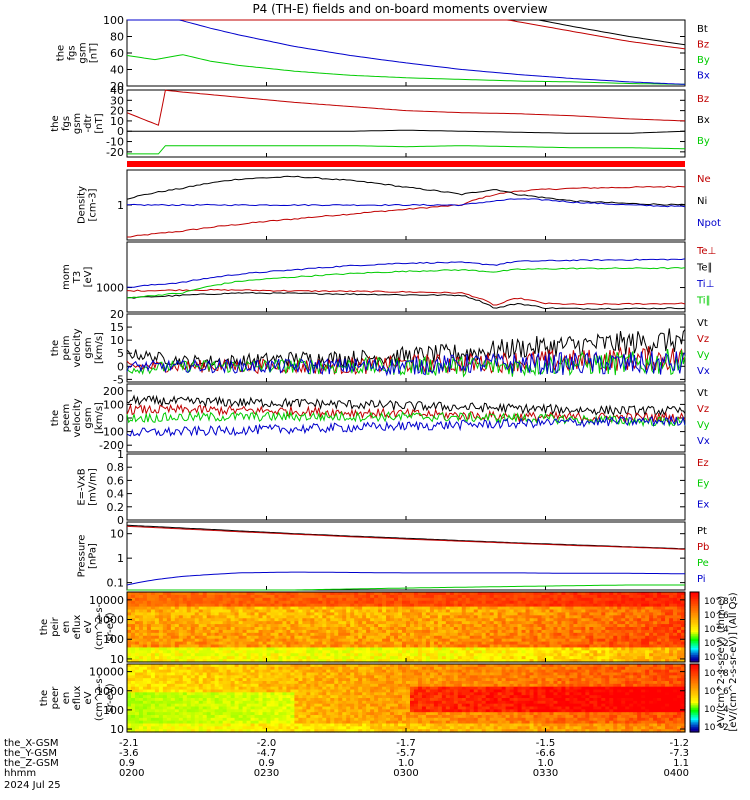 The width and height of the screenshot is (750, 800). What do you see at coordinates (66, 123) in the screenshot?
I see `y-axis-label: fgs` at bounding box center [66, 123].